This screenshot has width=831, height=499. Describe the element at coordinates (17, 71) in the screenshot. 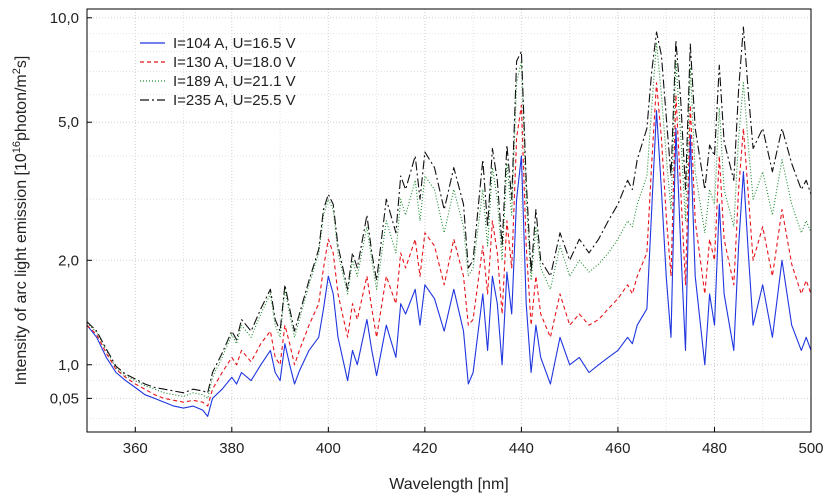

I see `y-label-sup-2: 2` at that location.